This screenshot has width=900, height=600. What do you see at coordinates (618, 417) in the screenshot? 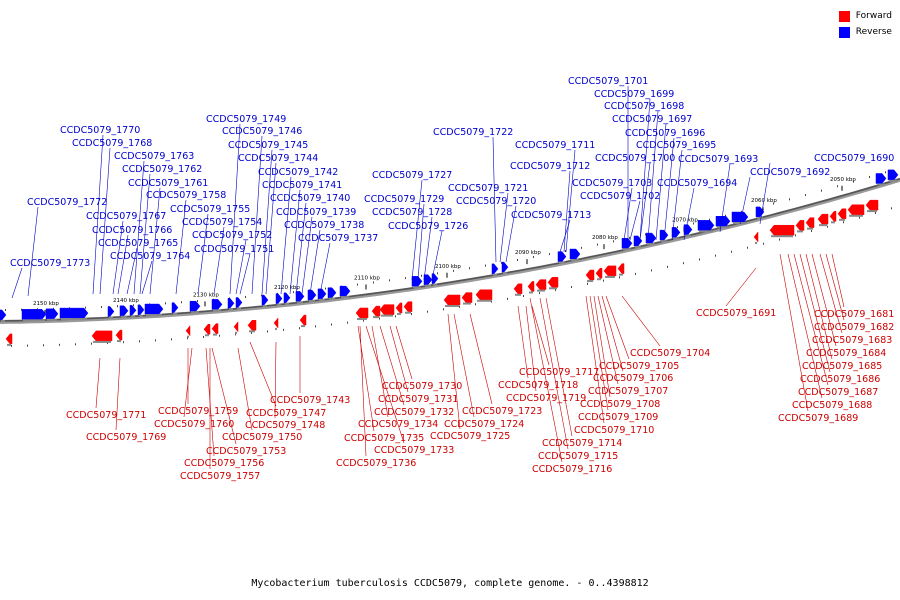
I see `forward-gene-label: CCDC5079_1709` at bounding box center [618, 417].